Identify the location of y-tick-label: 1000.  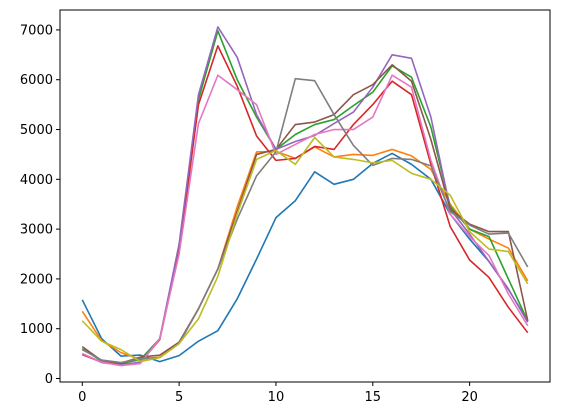
(36, 329).